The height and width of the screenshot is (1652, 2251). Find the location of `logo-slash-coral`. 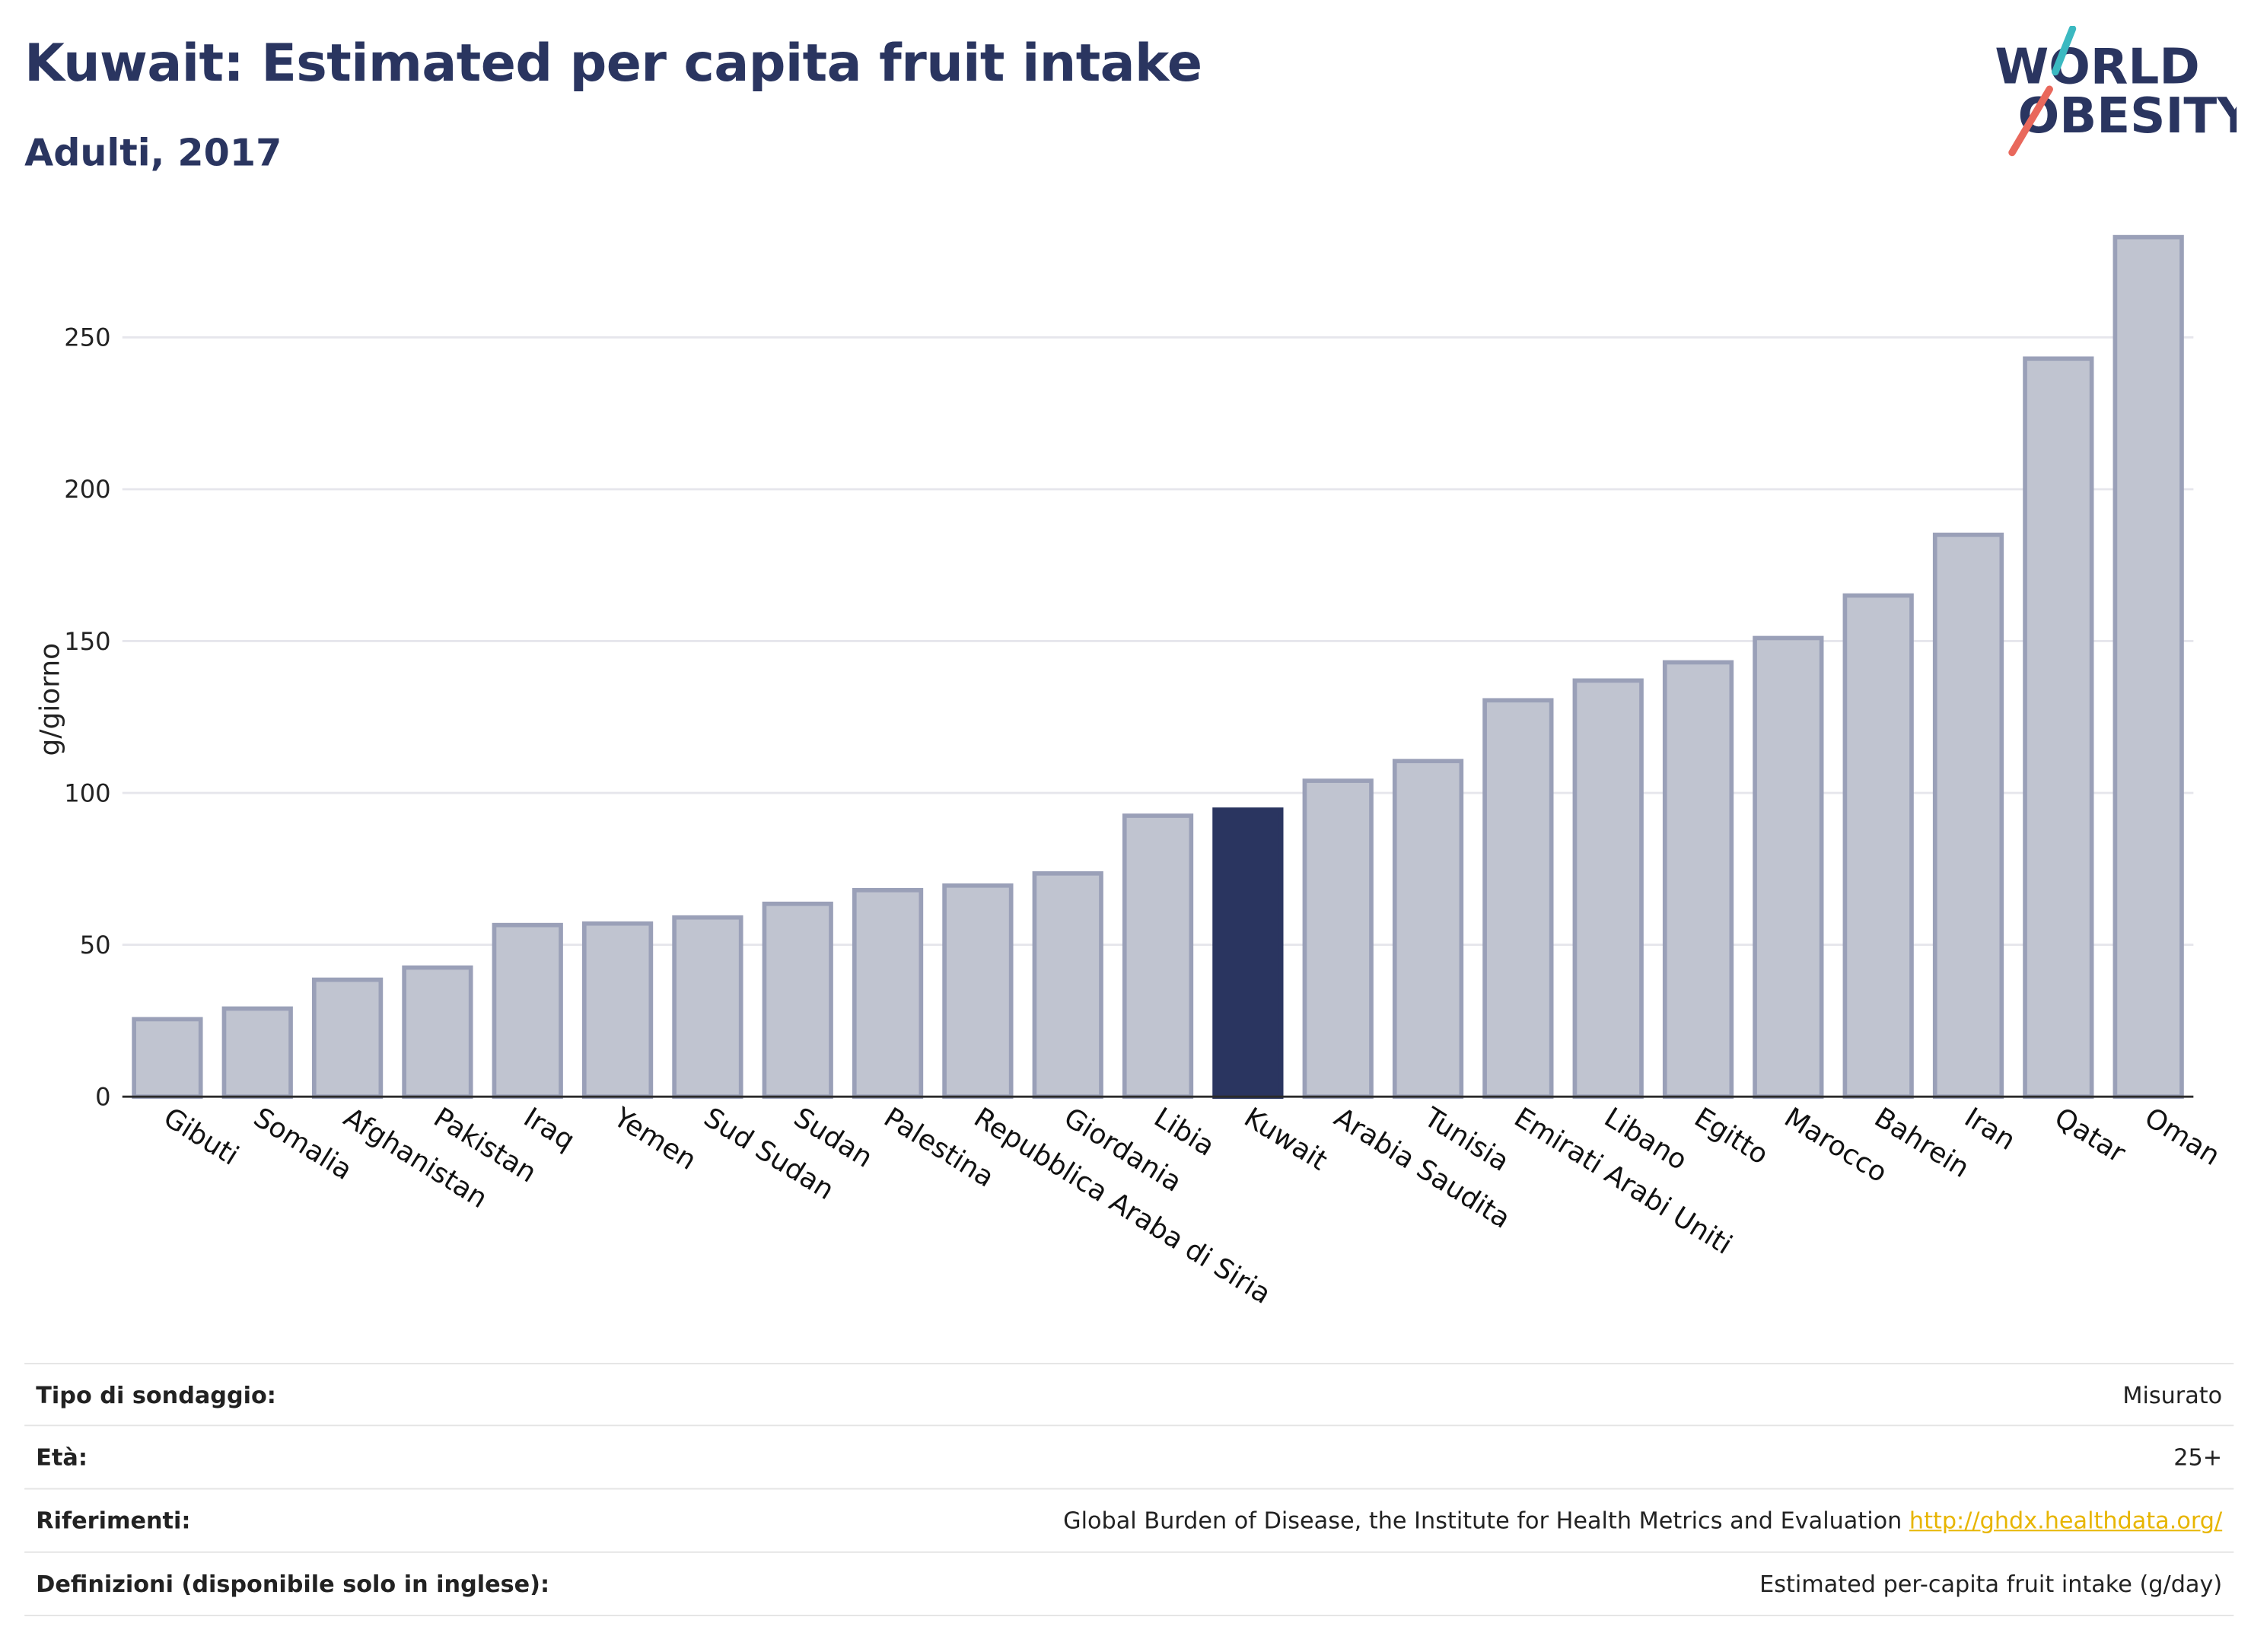

logo-slash-coral is located at coordinates (2030, 121).